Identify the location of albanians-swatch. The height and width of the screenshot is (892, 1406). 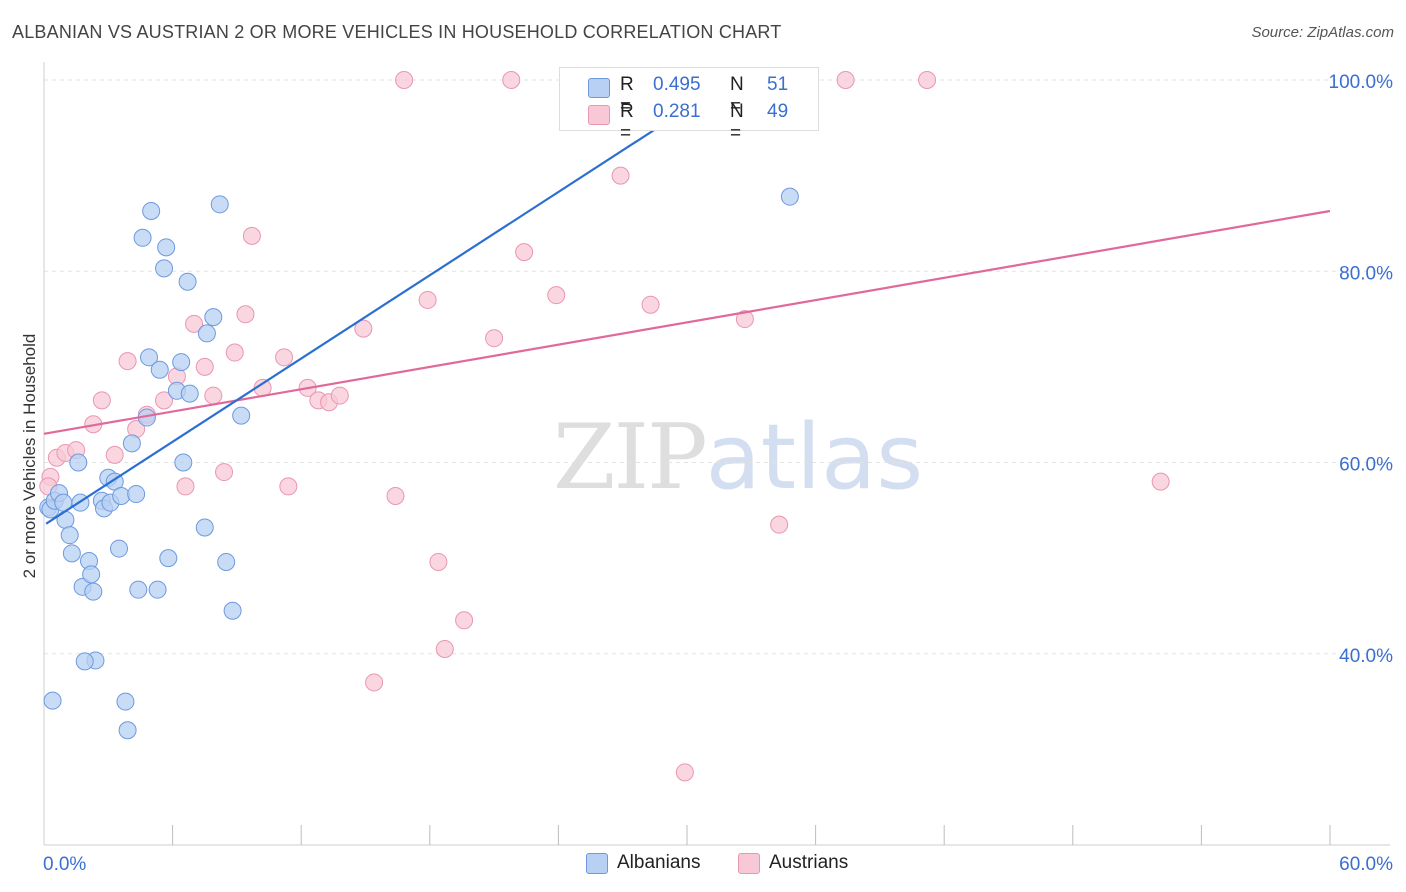
(599, 88).